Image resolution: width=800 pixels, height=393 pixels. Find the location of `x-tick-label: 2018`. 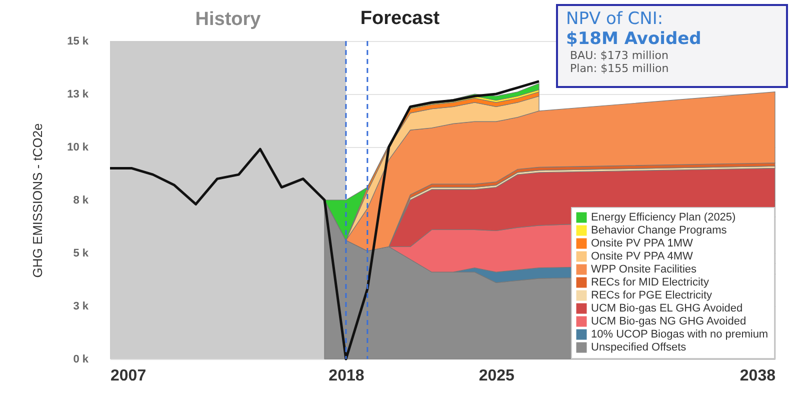

x-tick-label: 2018 is located at coordinates (346, 376).